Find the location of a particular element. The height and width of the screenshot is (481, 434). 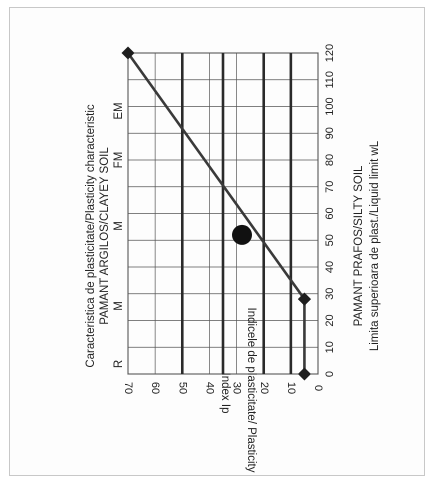

y-tick-label-10: 10 is located at coordinates (291, 388).